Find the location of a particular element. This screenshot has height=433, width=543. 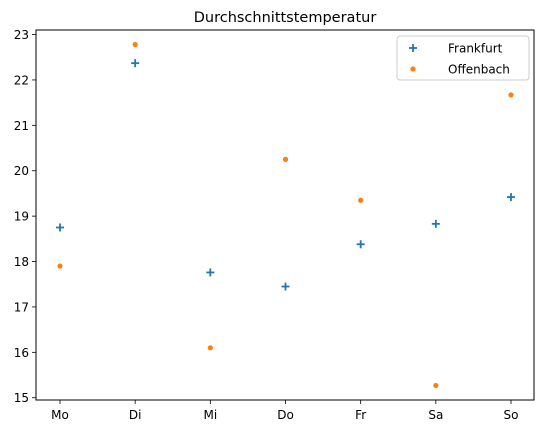

y-tick-label: 17 is located at coordinates (21, 307).